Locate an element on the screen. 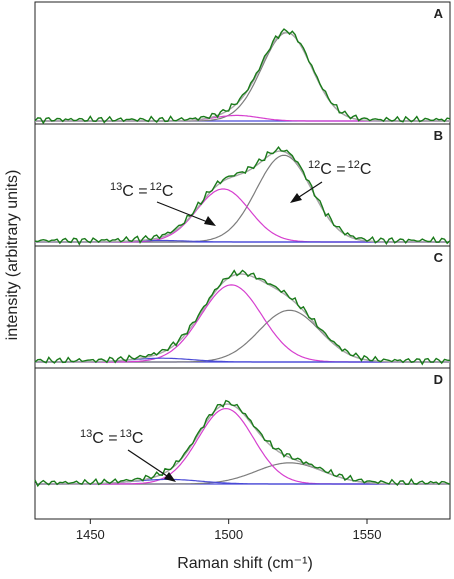 Image resolution: width=454 pixels, height=579 pixels. panel-c-c13-c12-component is located at coordinates (242, 323).